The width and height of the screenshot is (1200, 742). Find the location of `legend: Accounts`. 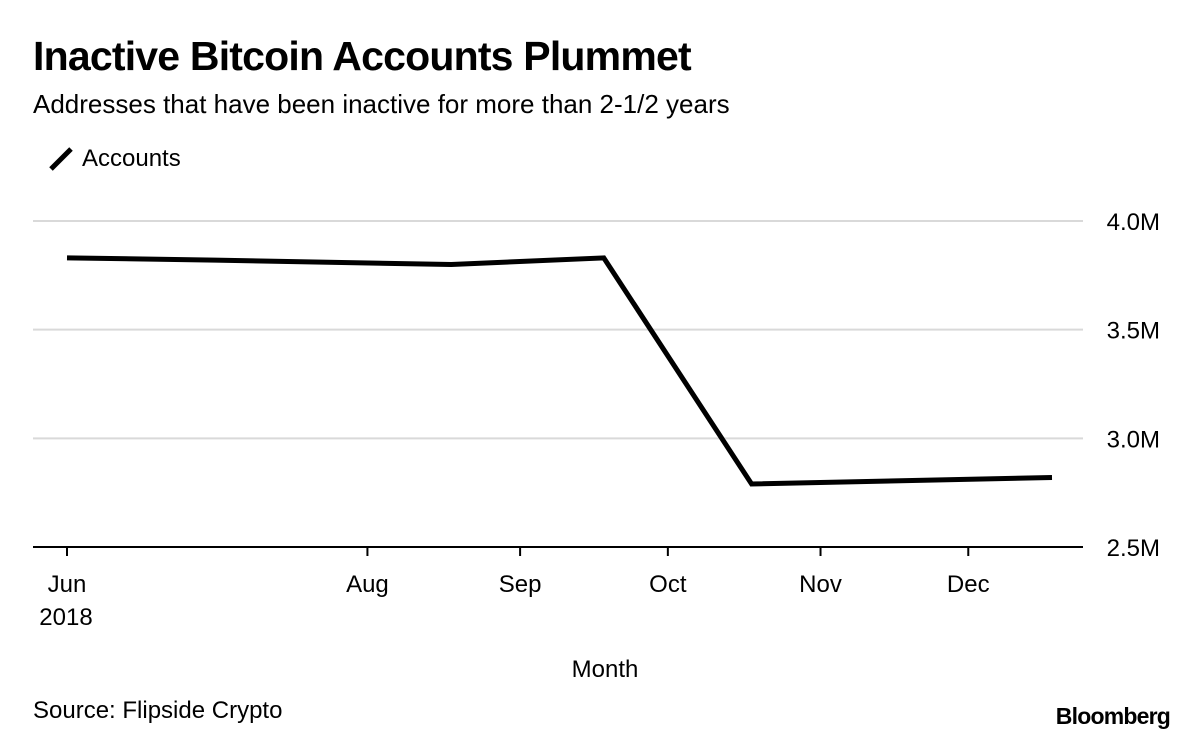

legend: Accounts is located at coordinates (114, 159).